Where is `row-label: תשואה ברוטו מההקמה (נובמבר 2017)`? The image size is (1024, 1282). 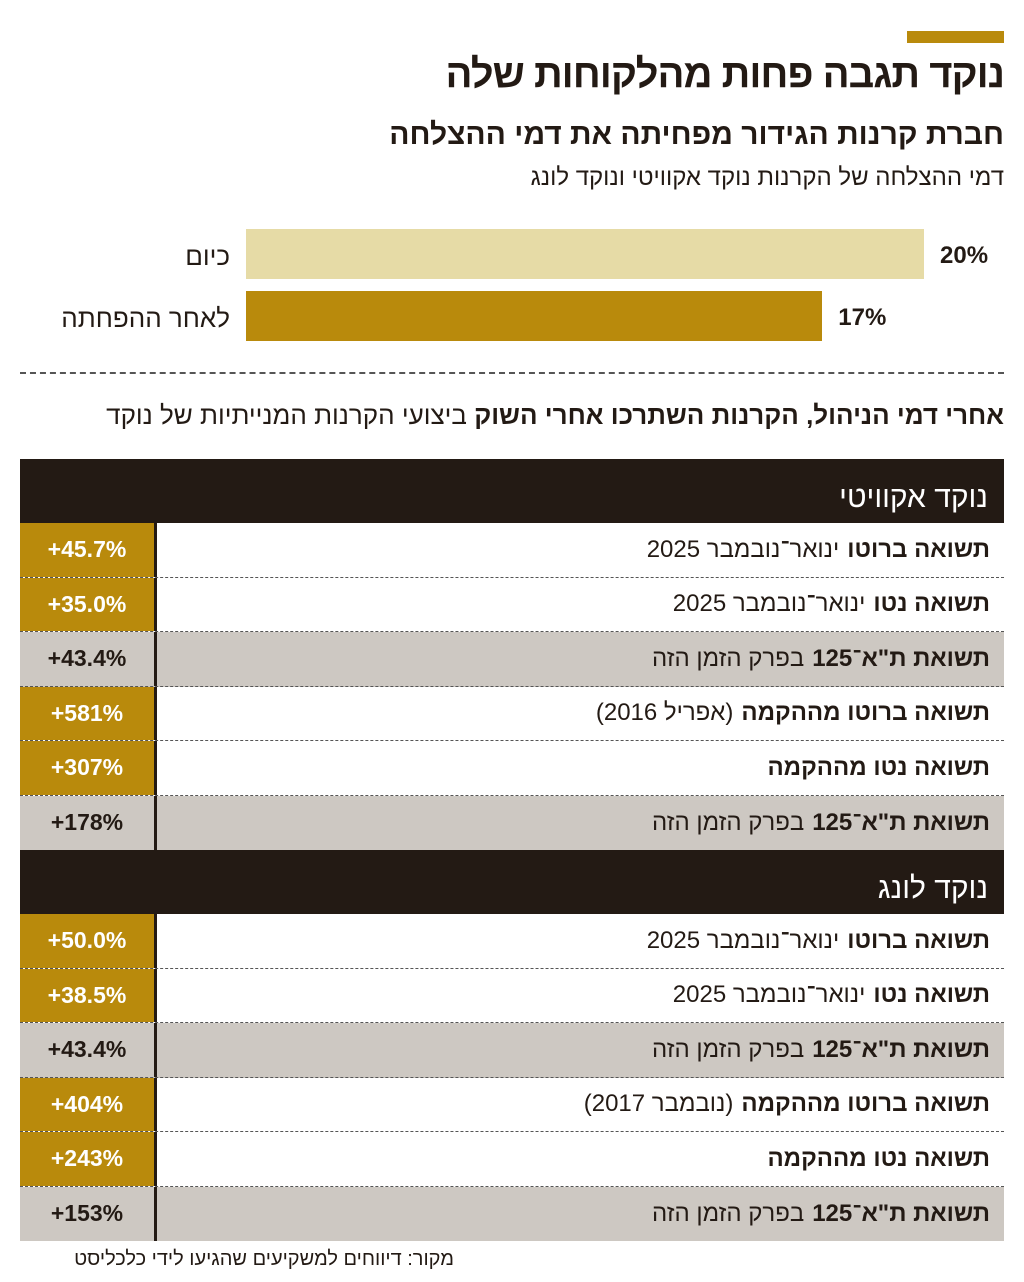
row-label: תשואה ברוטו מההקמה (נובמבר 2017) is located at coordinates (580, 1105).